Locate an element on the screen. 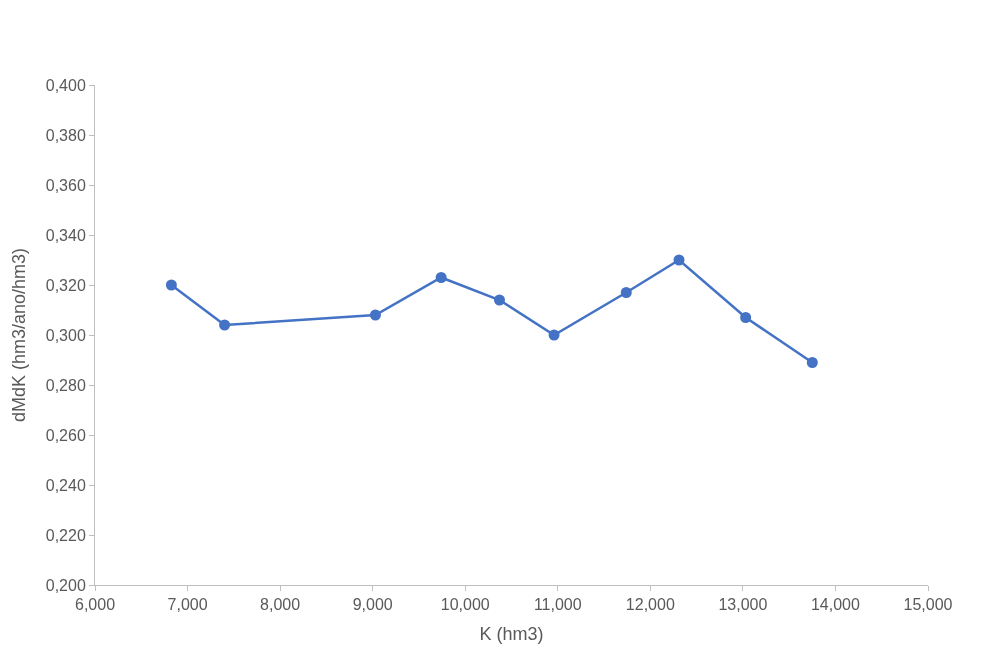 The width and height of the screenshot is (1008, 655). x-axis-title: K (hm3) is located at coordinates (511, 634).